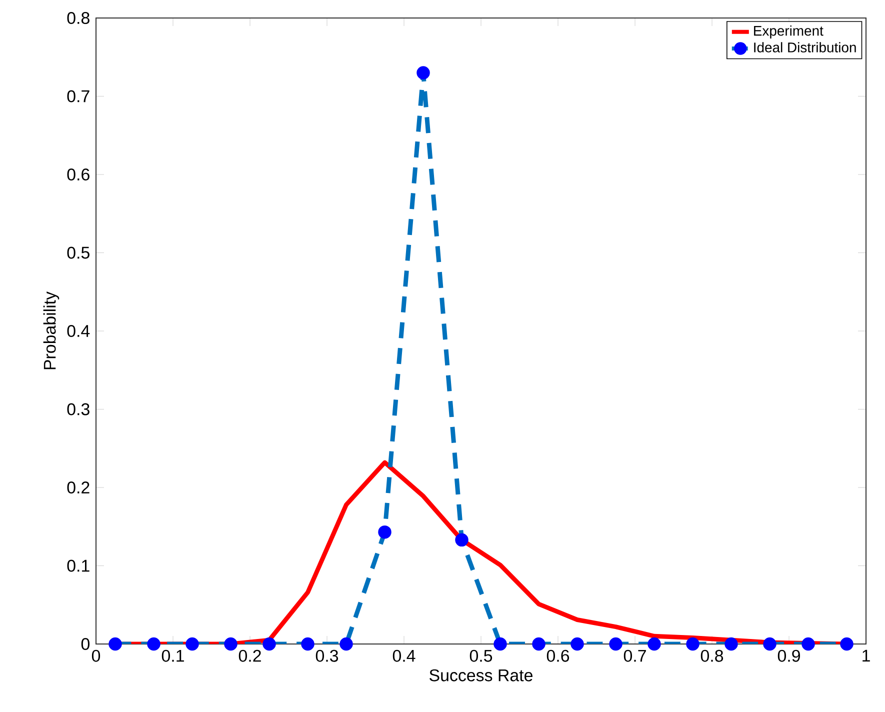 This screenshot has width=885, height=712. What do you see at coordinates (249, 656) in the screenshot?
I see `x-tick-label: 0.2` at bounding box center [249, 656].